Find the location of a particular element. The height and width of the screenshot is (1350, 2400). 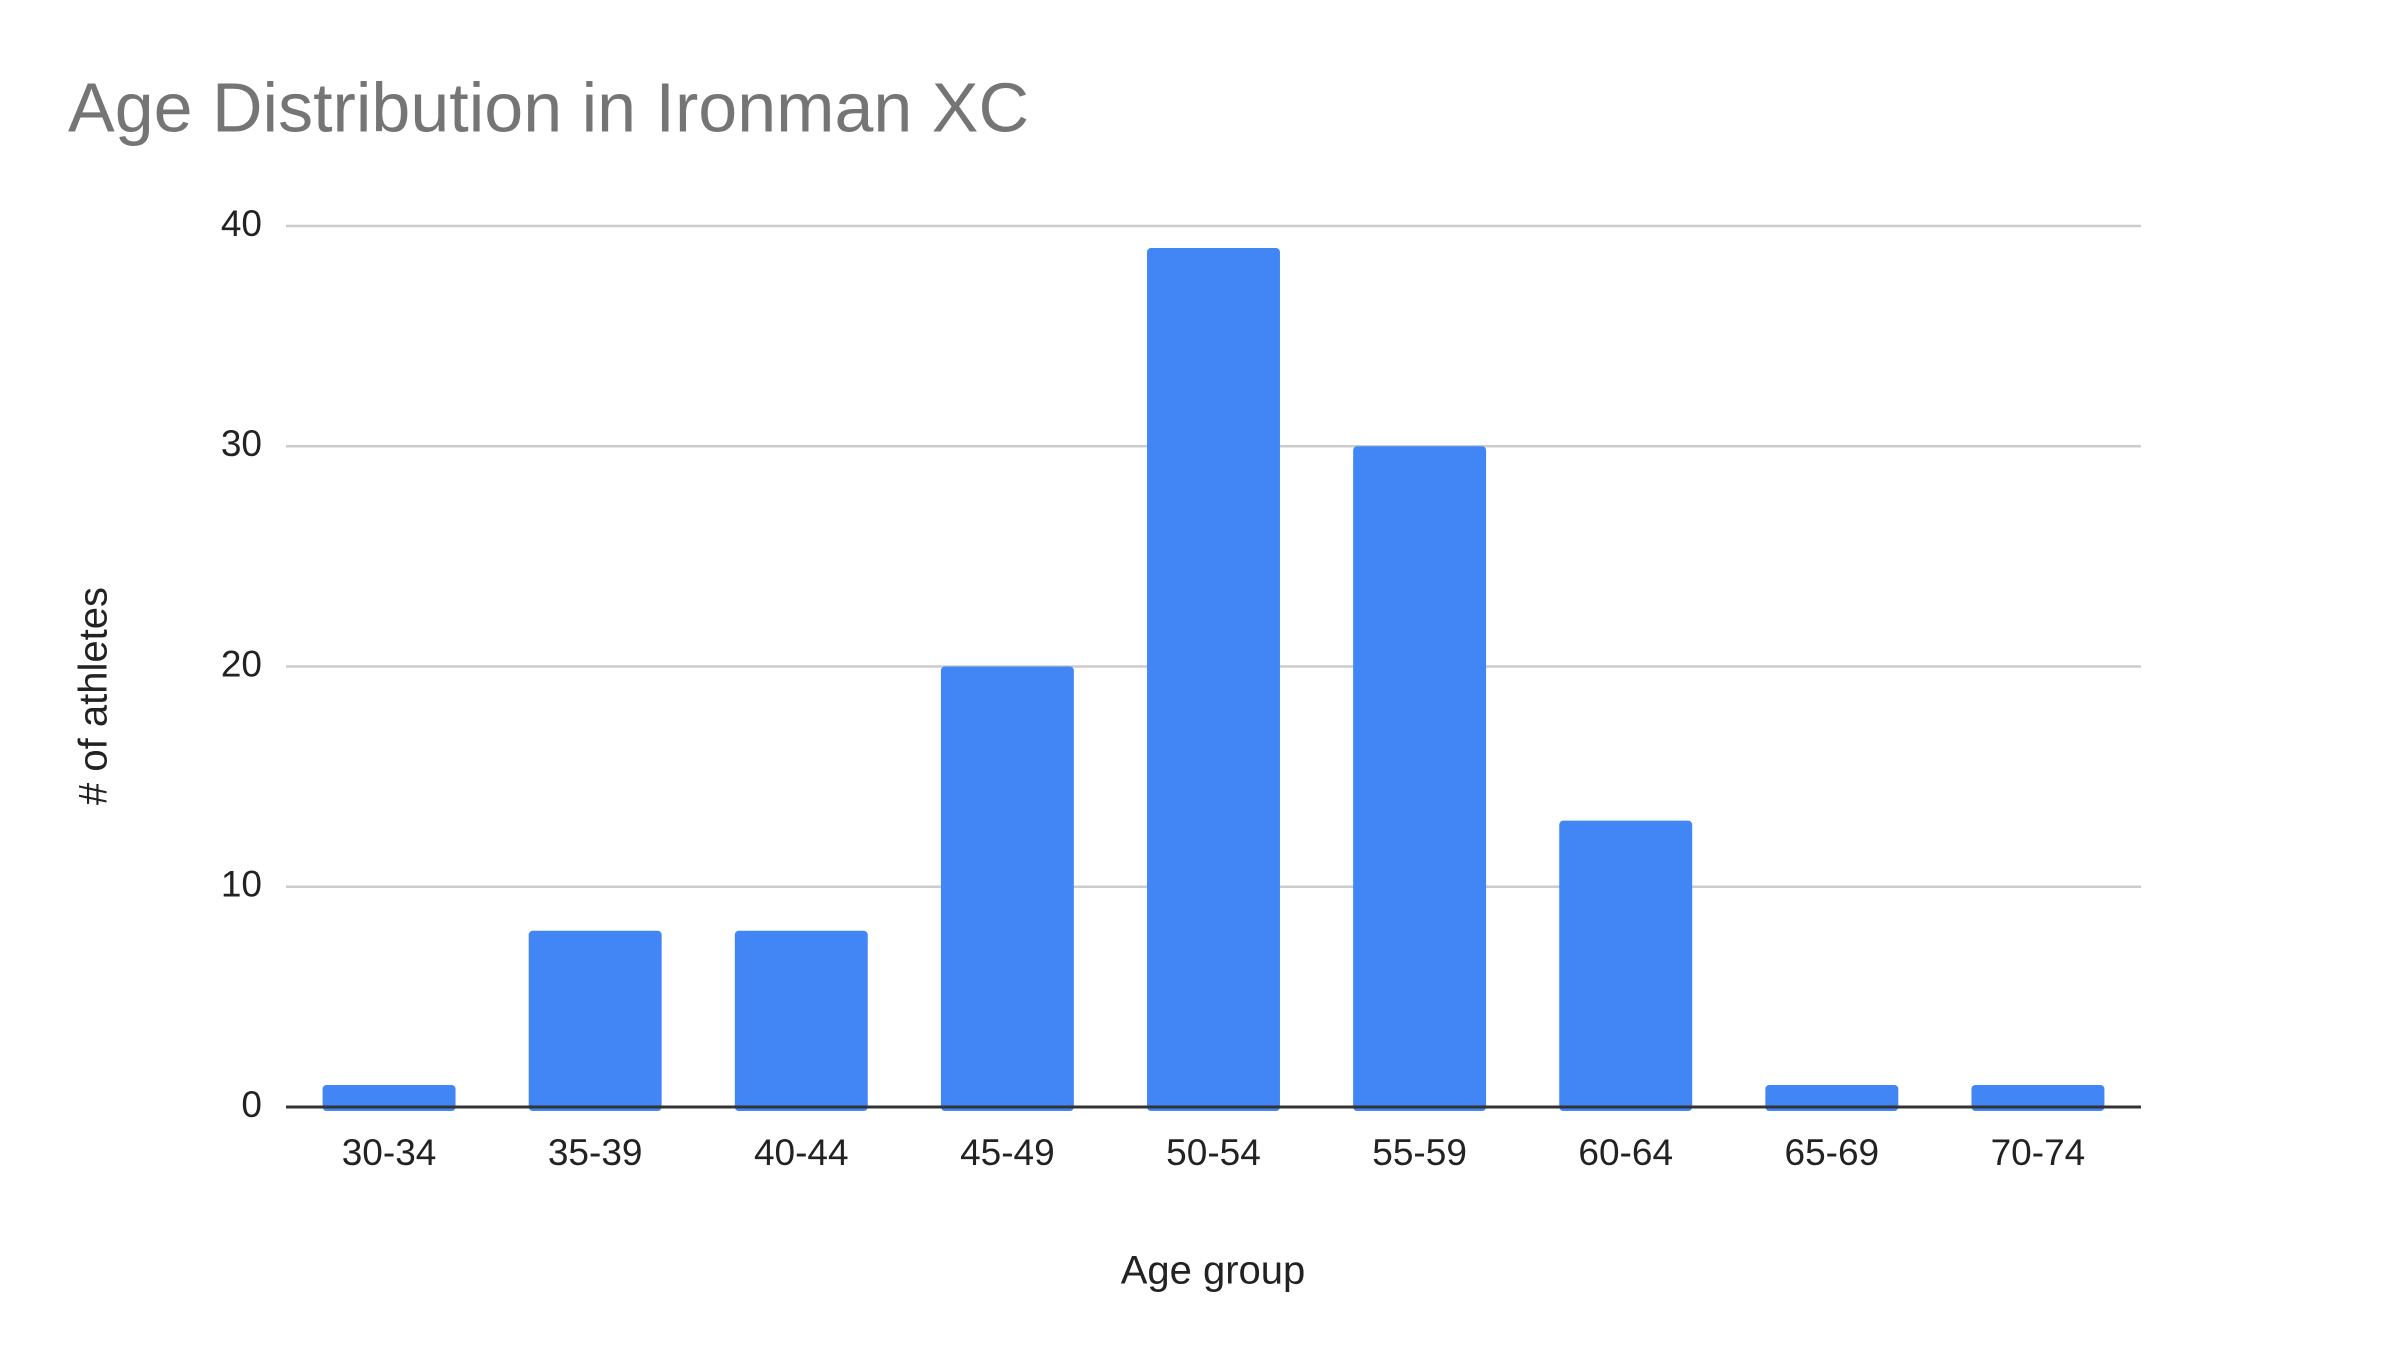

y-tick-label: 40 is located at coordinates (241, 223).